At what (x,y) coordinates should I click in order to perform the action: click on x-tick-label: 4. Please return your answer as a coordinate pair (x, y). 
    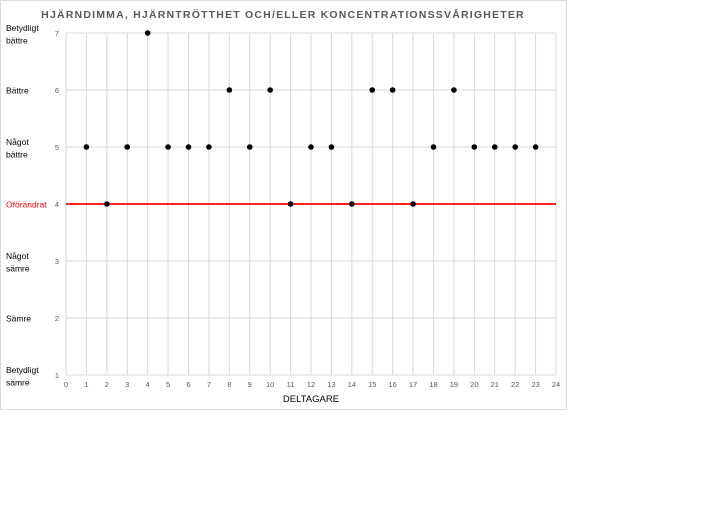
    Looking at the image, I should click on (148, 384).